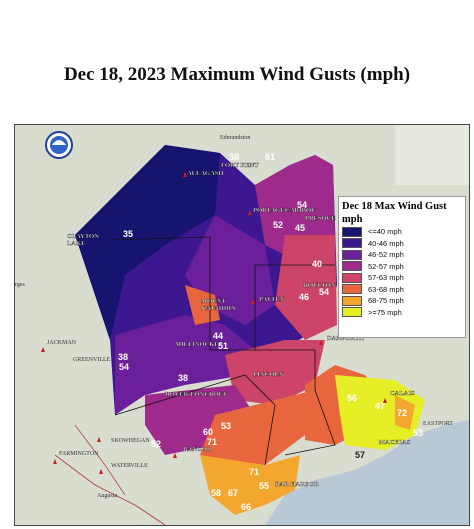 The image size is (474, 529). I want to click on calais-hotspot, so click(405, 412).